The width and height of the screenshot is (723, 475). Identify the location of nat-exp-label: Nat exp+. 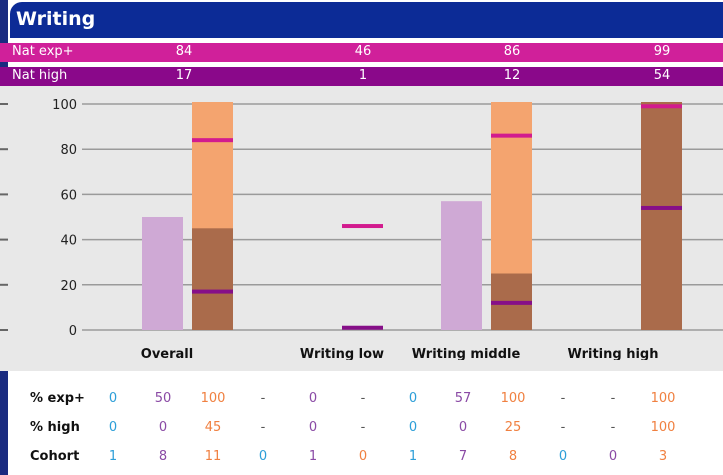
(43, 51).